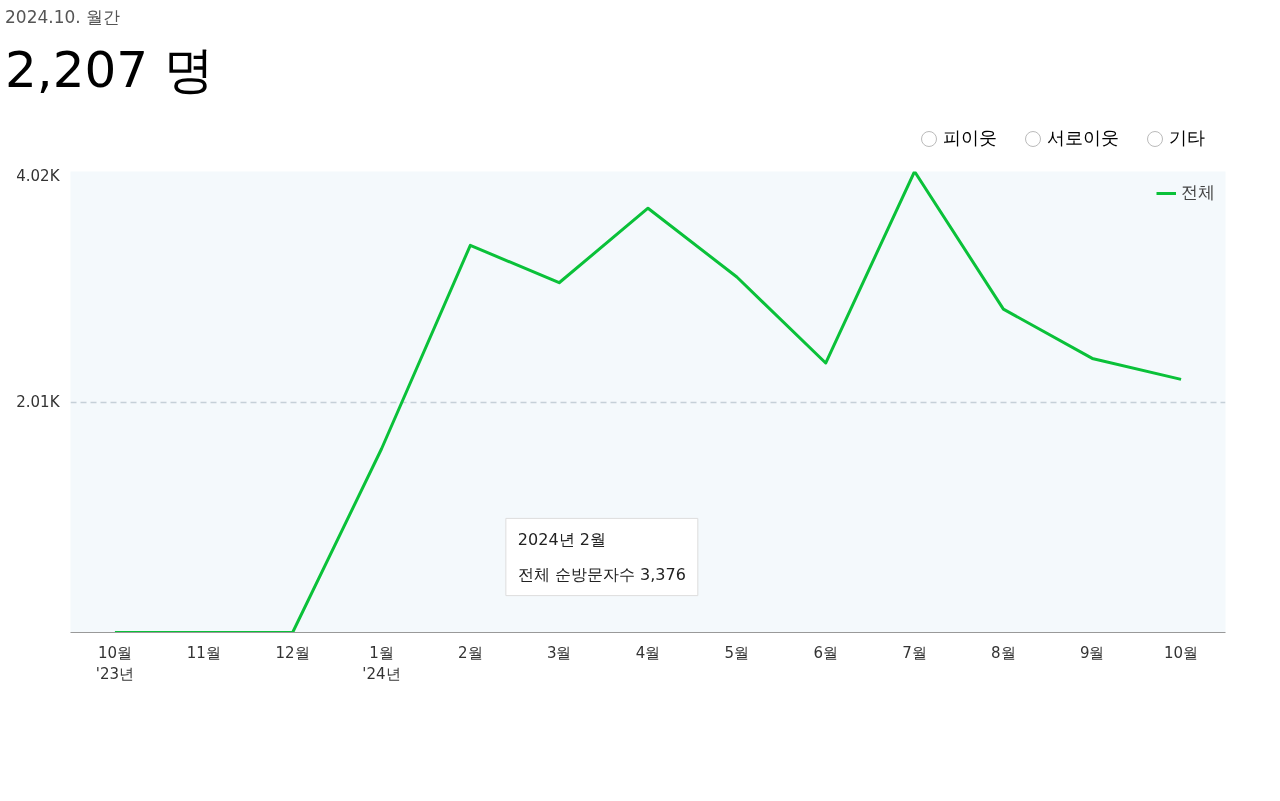 This screenshot has height=801, width=1280. What do you see at coordinates (38, 402) in the screenshot?
I see `y-tick-label: 2.01K` at bounding box center [38, 402].